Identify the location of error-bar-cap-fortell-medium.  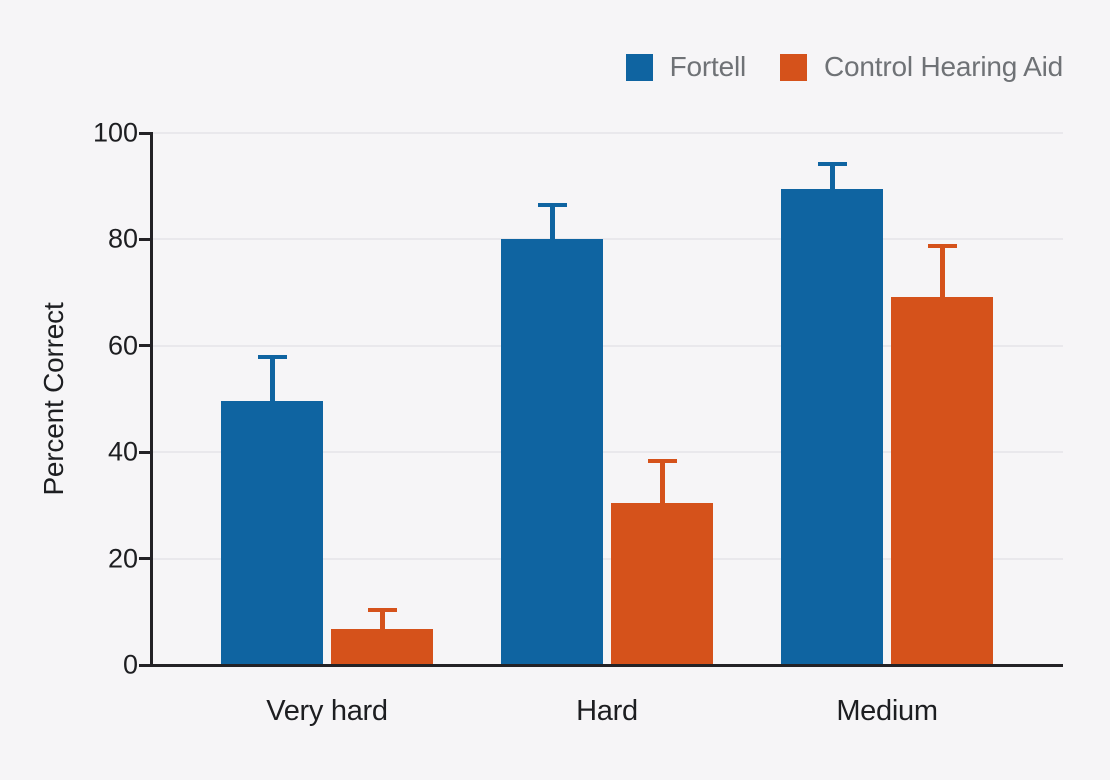
(832, 163).